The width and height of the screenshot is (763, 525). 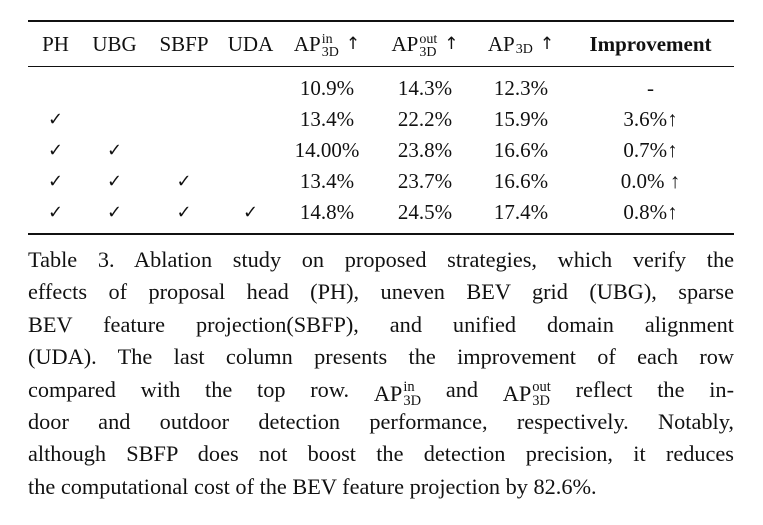 I want to click on cell-improvement: 0.7%↑, so click(x=650, y=150).